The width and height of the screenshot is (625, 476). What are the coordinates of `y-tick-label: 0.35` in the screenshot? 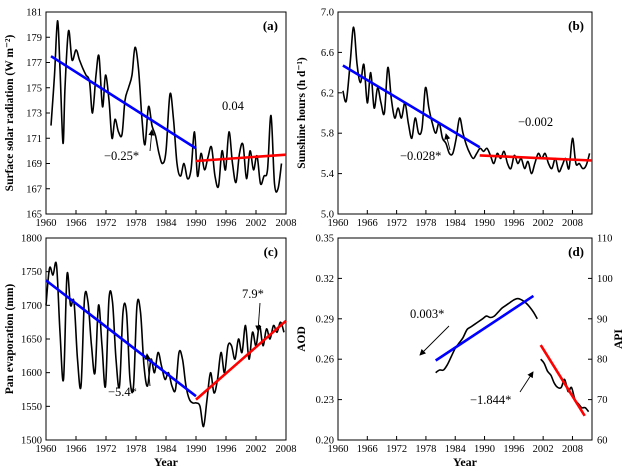 It's located at (325, 239).